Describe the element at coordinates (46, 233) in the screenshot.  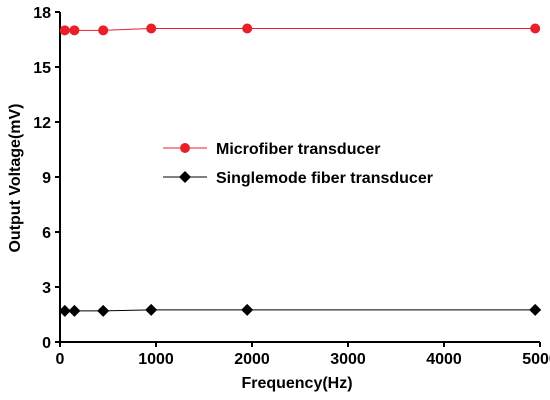
I see `y-tick-label: 6` at that location.